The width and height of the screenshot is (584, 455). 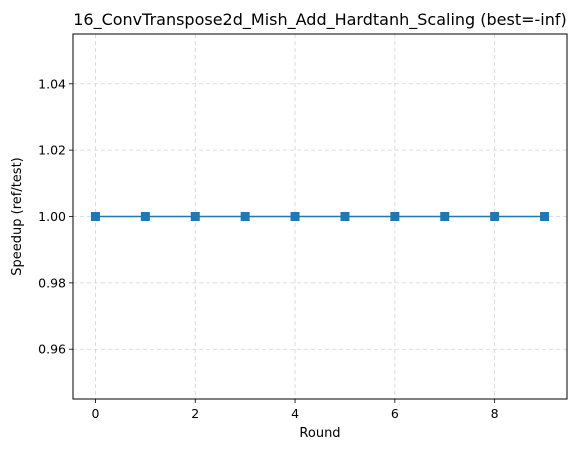 What do you see at coordinates (495, 413) in the screenshot?
I see `x-tick-label: 8` at bounding box center [495, 413].